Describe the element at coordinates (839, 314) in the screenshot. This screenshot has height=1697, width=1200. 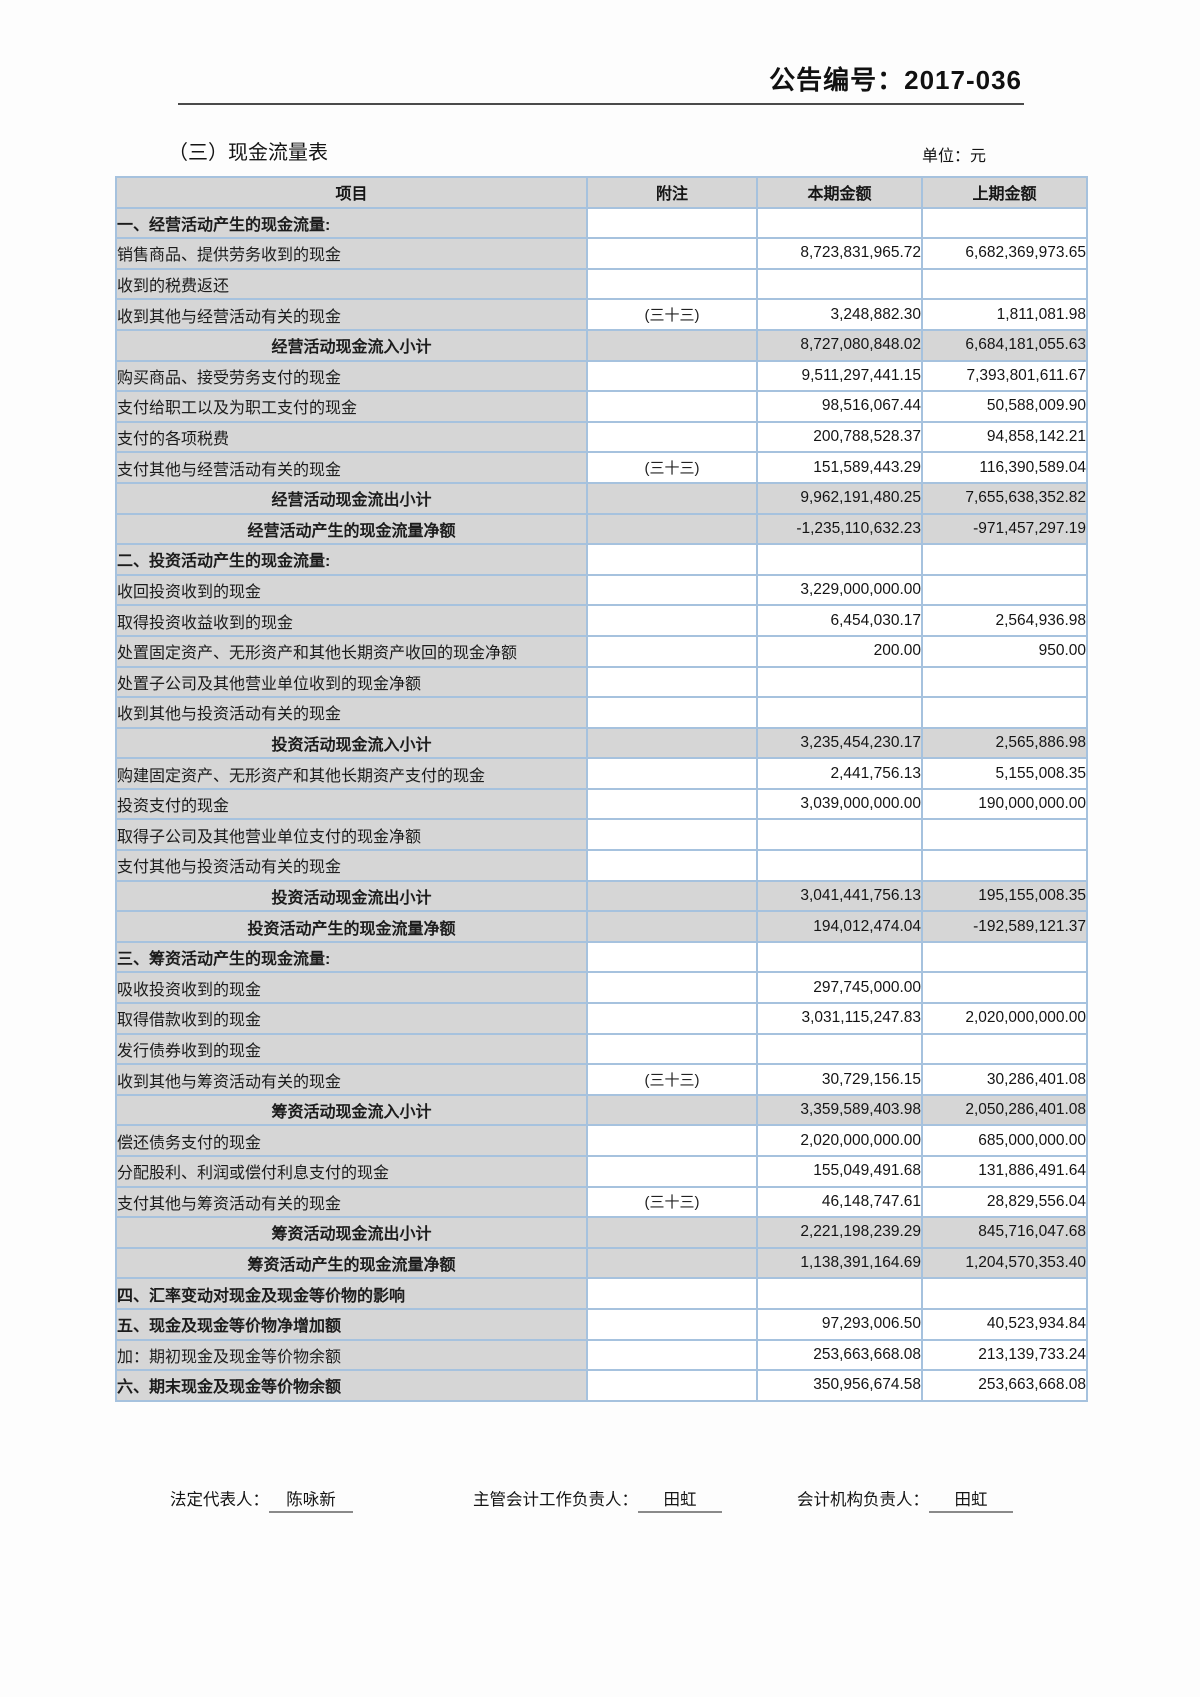
I see `row-current-amount-cell: 3,248,882.30` at that location.